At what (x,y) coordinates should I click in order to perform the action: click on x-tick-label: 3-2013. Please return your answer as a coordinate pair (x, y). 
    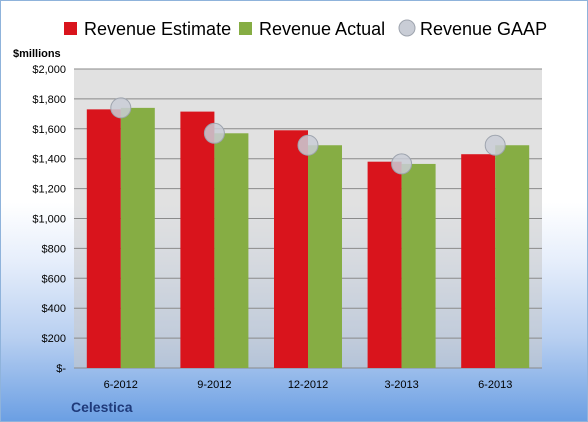
    Looking at the image, I should click on (401, 385).